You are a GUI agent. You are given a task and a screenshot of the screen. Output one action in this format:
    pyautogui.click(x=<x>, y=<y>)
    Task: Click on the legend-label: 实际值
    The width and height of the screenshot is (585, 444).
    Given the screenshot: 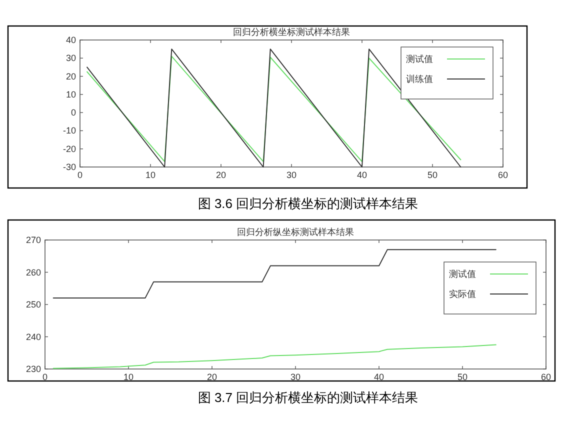 What is the action you would take?
    pyautogui.click(x=462, y=294)
    